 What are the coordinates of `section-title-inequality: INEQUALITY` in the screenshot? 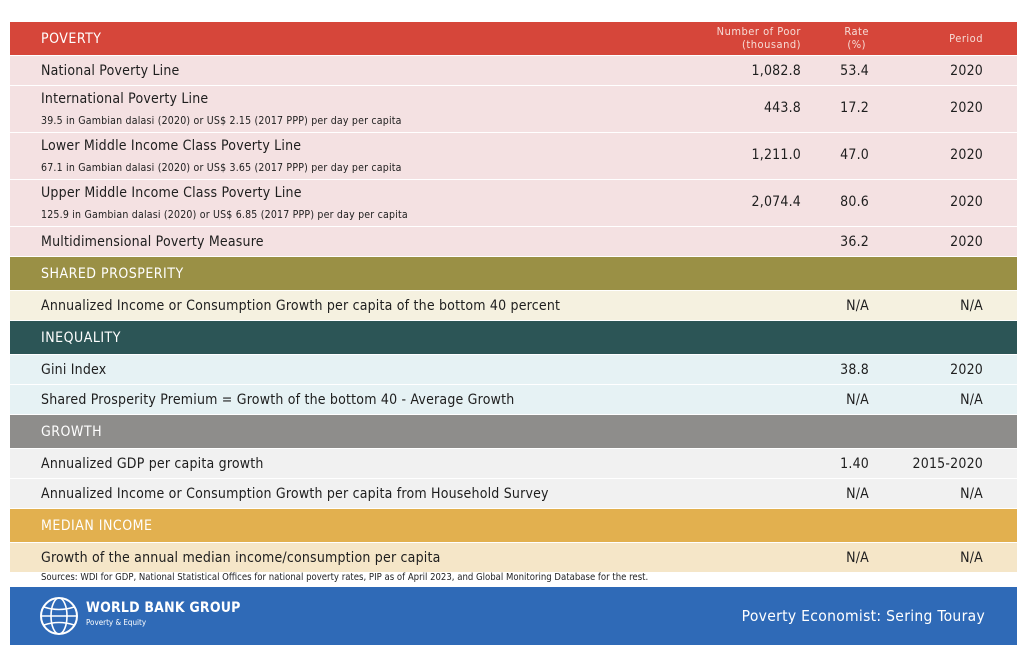 It's located at (81, 338).